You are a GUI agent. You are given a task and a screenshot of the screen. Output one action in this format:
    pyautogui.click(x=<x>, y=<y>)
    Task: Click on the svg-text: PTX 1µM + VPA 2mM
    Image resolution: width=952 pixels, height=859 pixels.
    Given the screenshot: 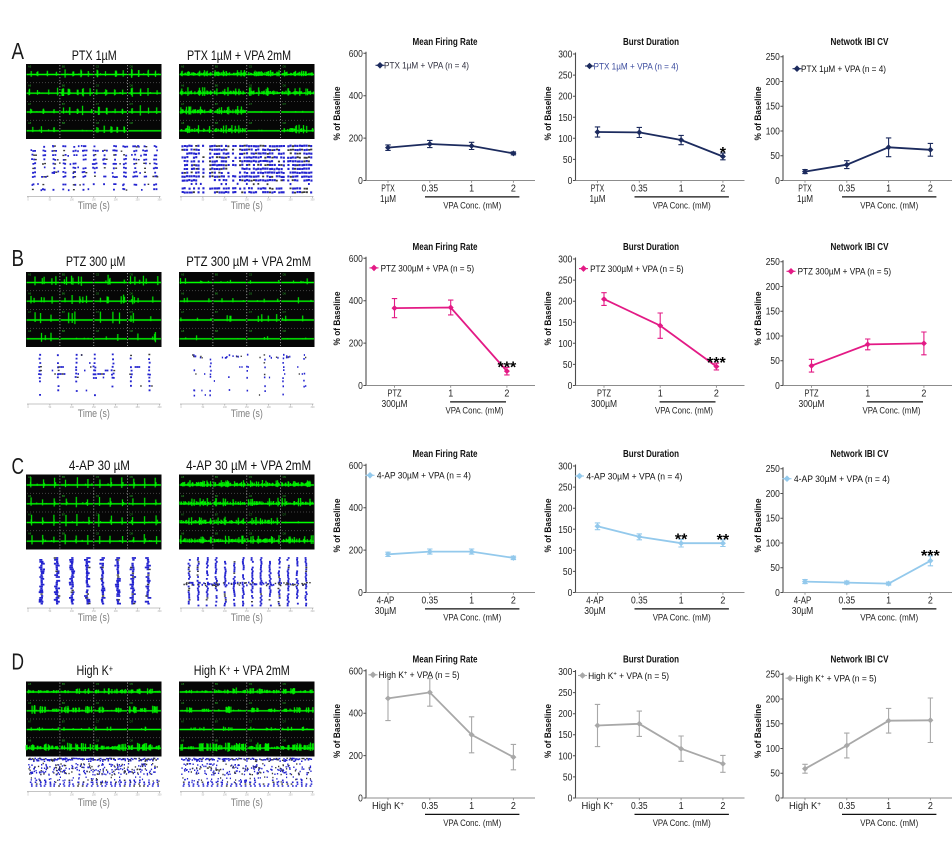 What is the action you would take?
    pyautogui.click(x=239, y=55)
    